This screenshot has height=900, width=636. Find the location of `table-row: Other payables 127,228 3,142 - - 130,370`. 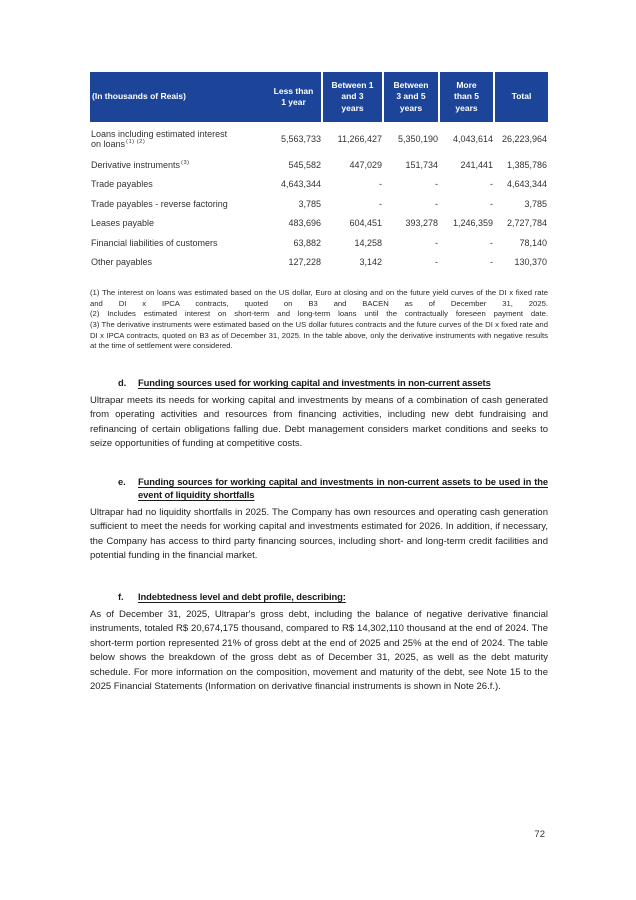

table-row: Other payables 127,228 3,142 - - 130,370 is located at coordinates (319, 263).